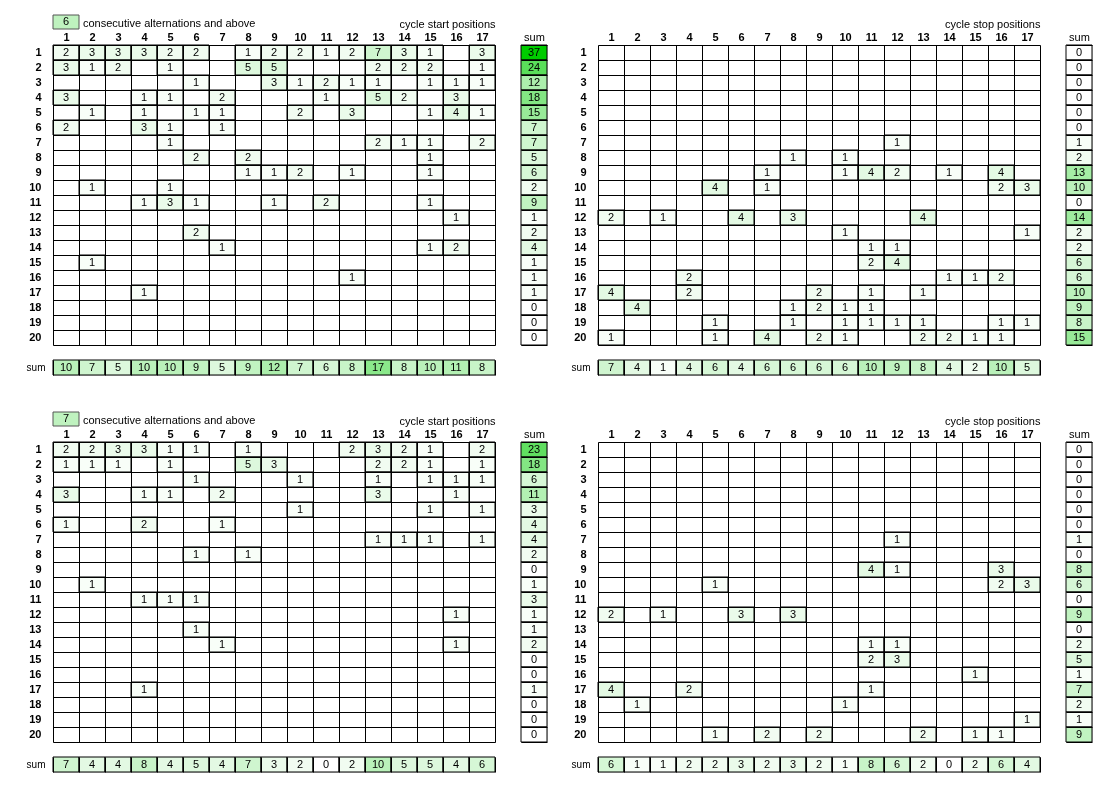  What do you see at coordinates (36, 247) in the screenshot?
I see `y-tick-label: 14` at bounding box center [36, 247].